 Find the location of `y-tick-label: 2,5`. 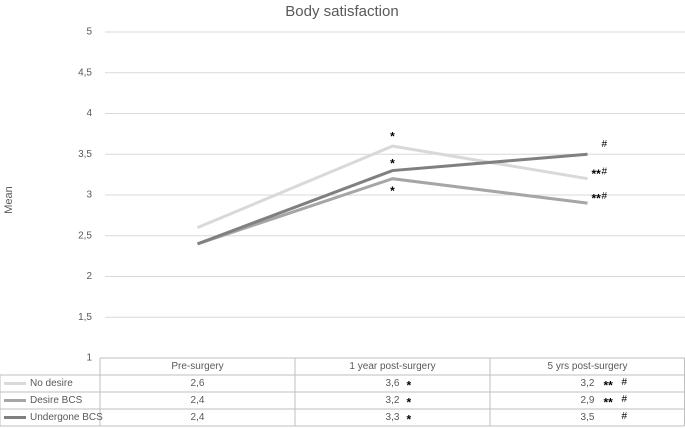

y-tick-label: 2,5 is located at coordinates (85, 235).